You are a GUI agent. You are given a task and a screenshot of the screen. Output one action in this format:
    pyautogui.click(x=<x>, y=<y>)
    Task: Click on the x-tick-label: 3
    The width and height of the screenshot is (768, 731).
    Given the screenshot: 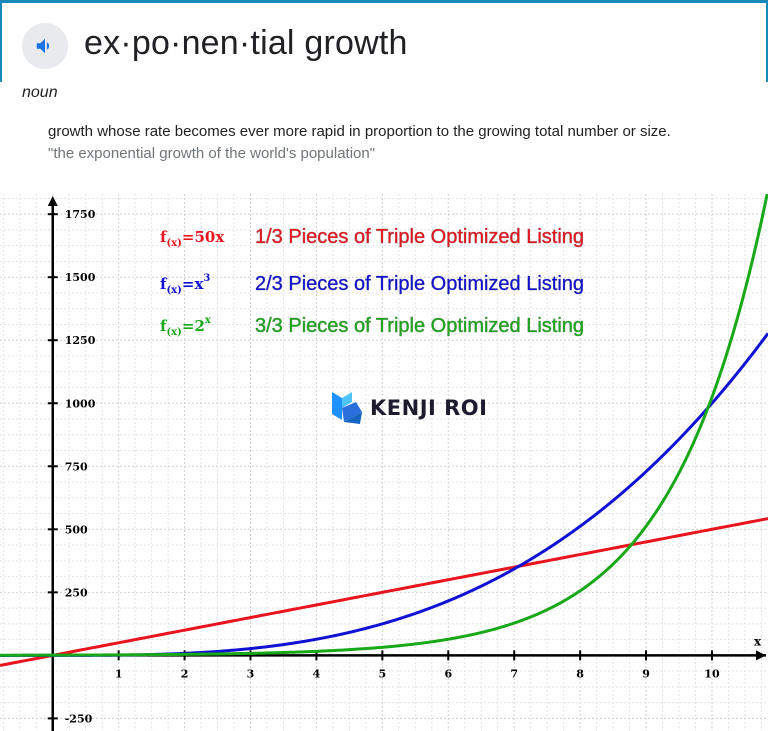 What is the action you would take?
    pyautogui.click(x=251, y=673)
    